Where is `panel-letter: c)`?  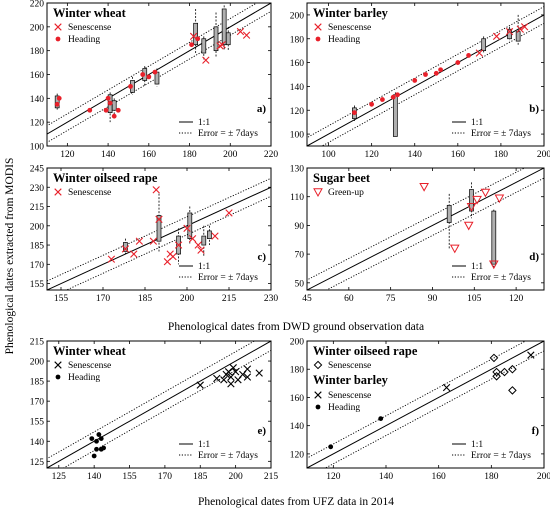
panel-letter: c) is located at coordinates (261, 257).